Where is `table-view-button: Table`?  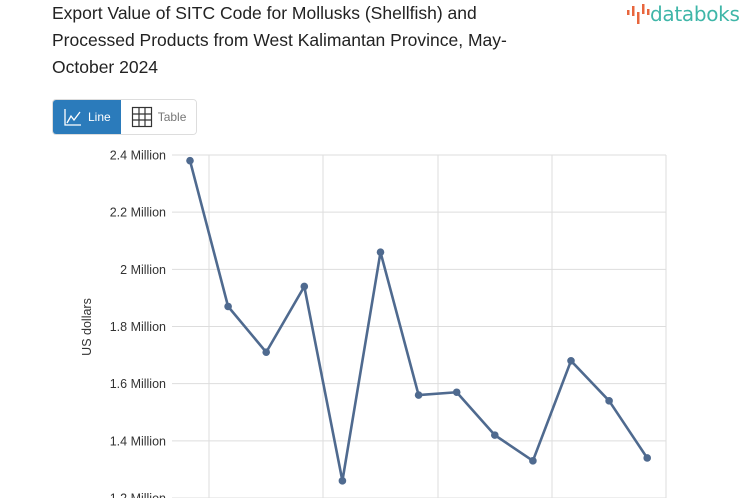 table-view-button: Table is located at coordinates (158, 117).